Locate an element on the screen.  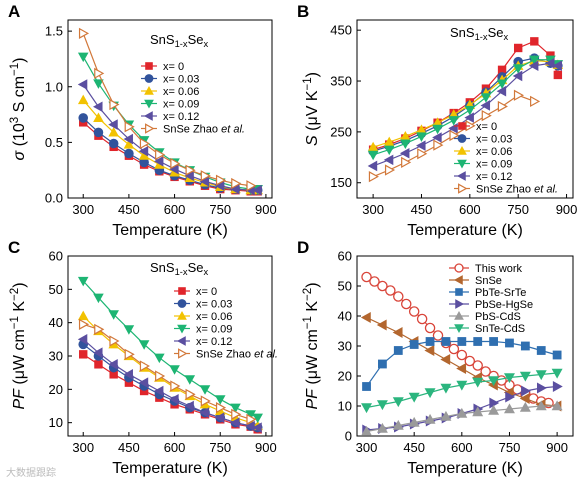
series-pbtesrte is located at coordinates (462, 364).